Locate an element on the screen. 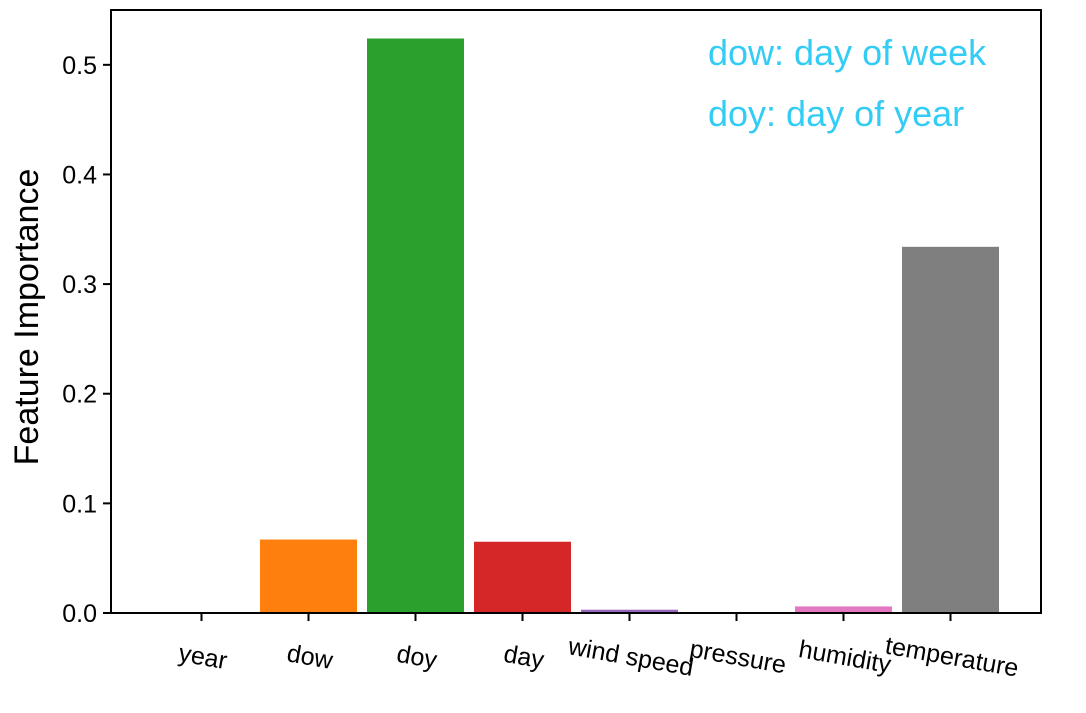  x-tick-label: humidity is located at coordinates (845, 657).